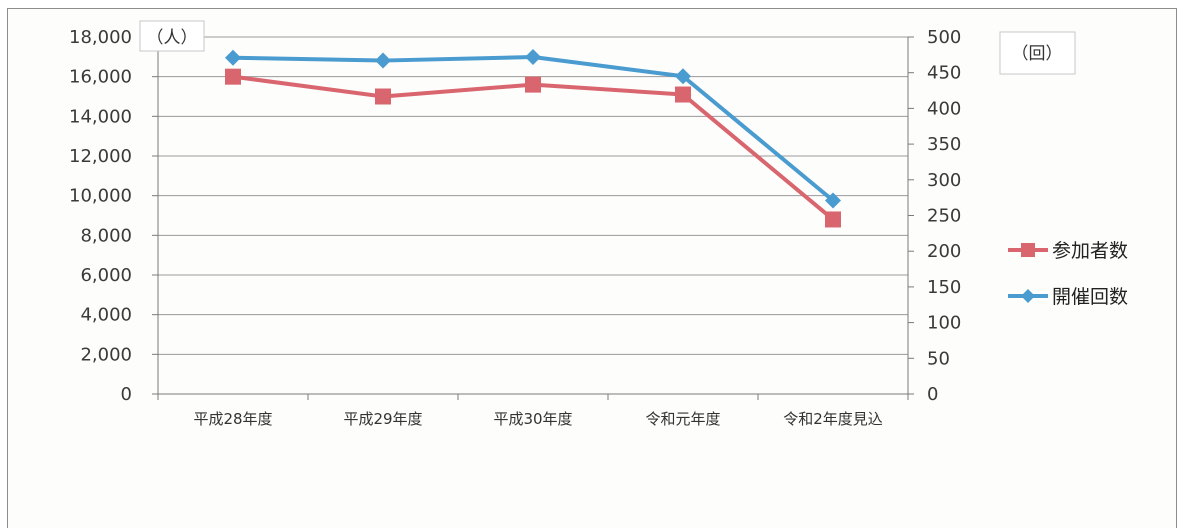  I want to click on legend-label-series-1: 参加者数, so click(1090, 251).